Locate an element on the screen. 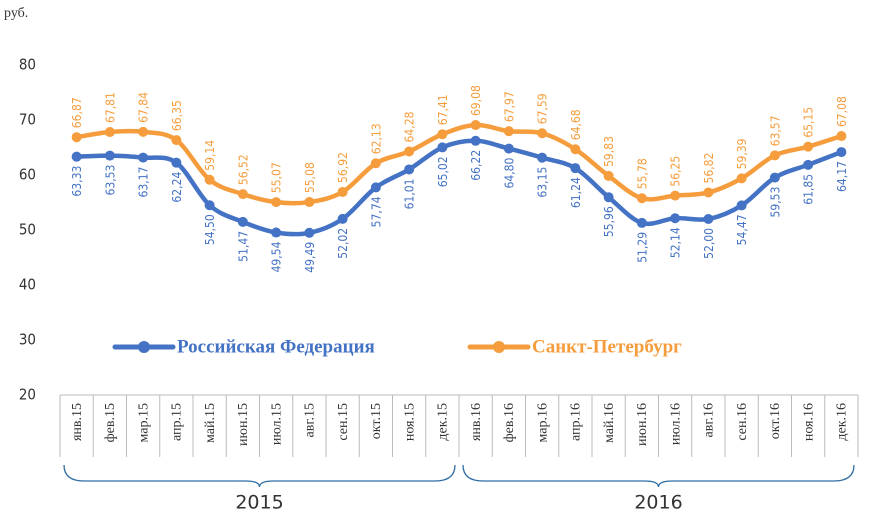  value-label: 59,83 is located at coordinates (609, 151).